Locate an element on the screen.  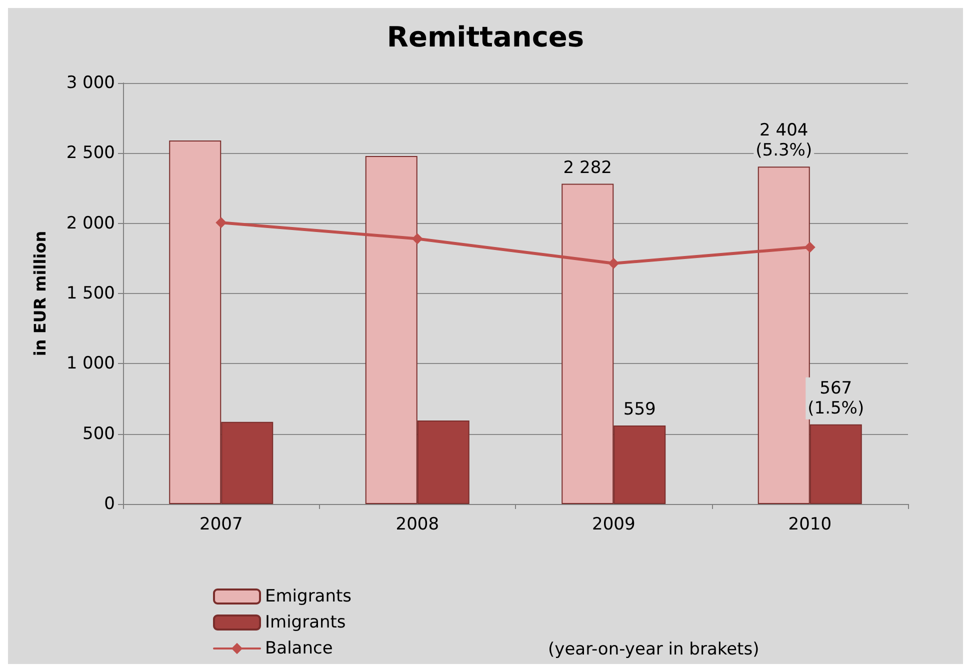
y-tick-label: 500 is located at coordinates (98, 434).